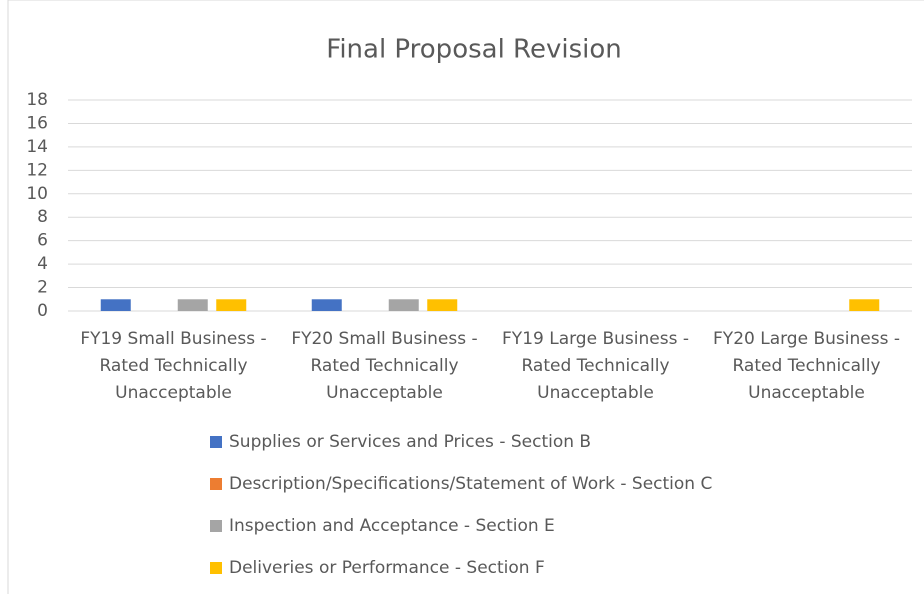 This screenshot has height=594, width=924. I want to click on y-tick-label: 12, so click(37, 170).